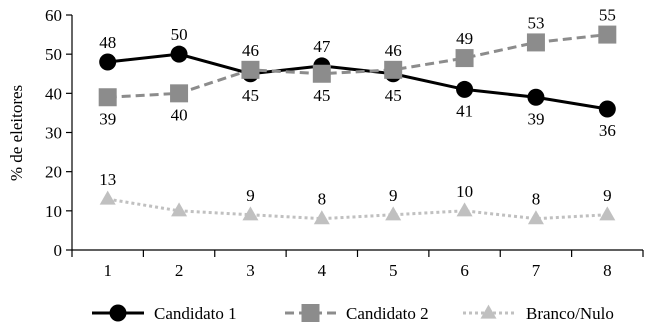 This screenshot has height=329, width=645. Describe the element at coordinates (53, 133) in the screenshot. I see `y-tick-label: 30` at that location.